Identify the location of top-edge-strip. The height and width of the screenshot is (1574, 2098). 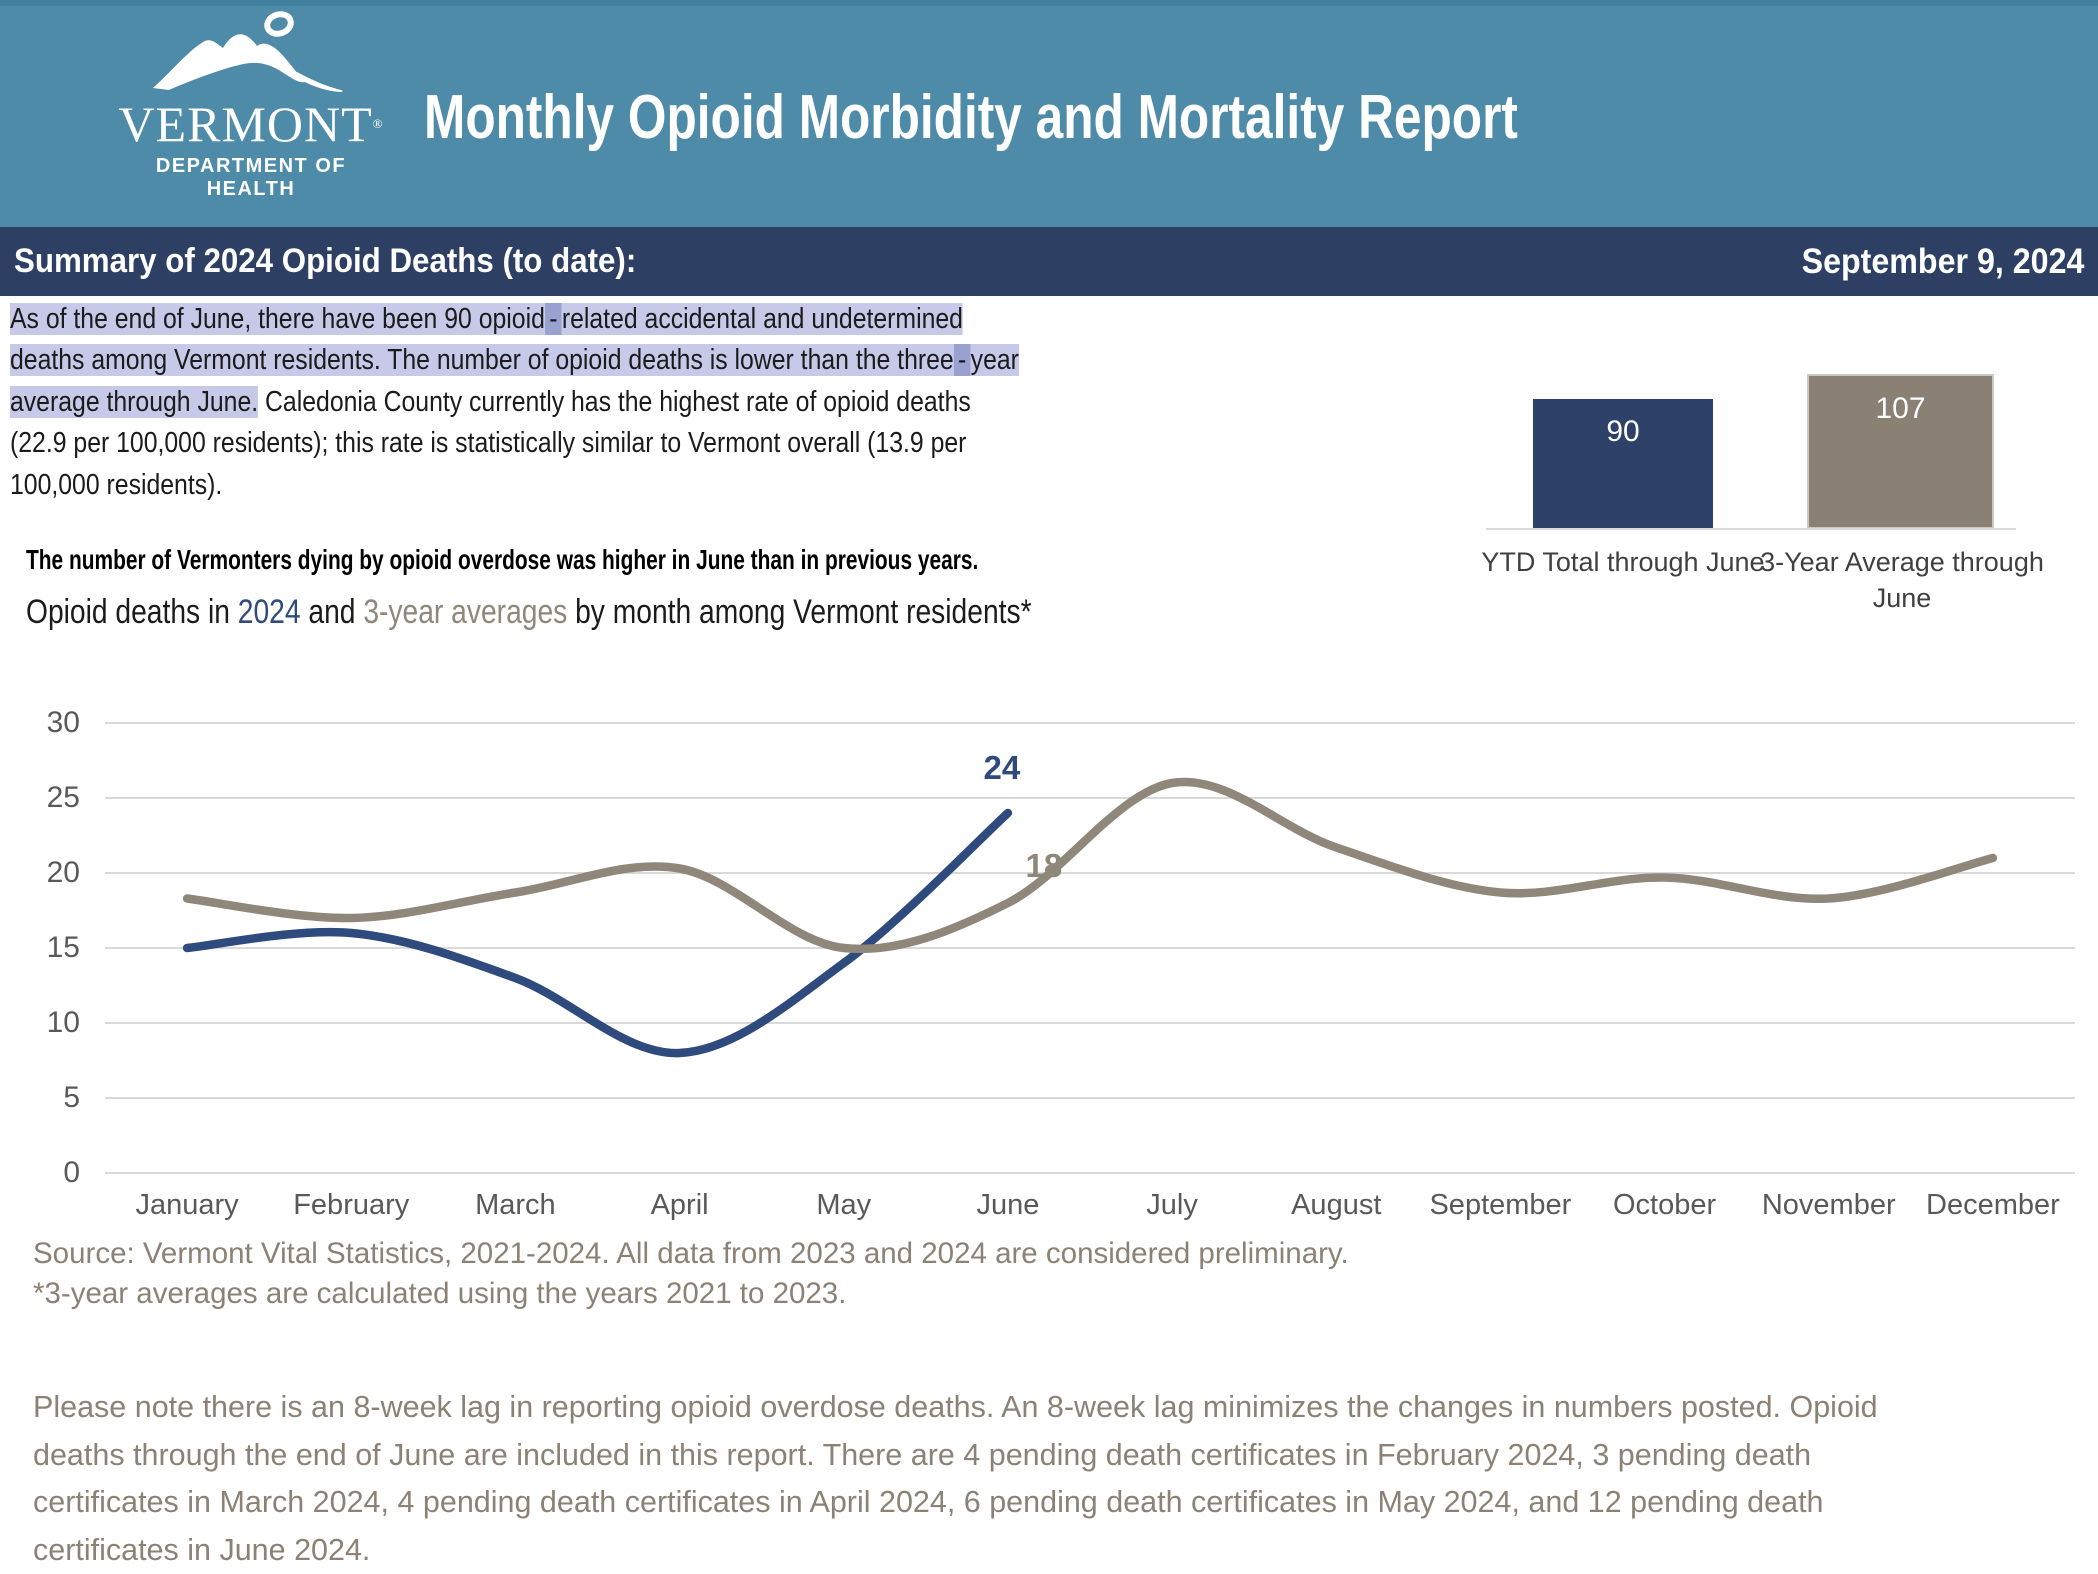
(1049, 3).